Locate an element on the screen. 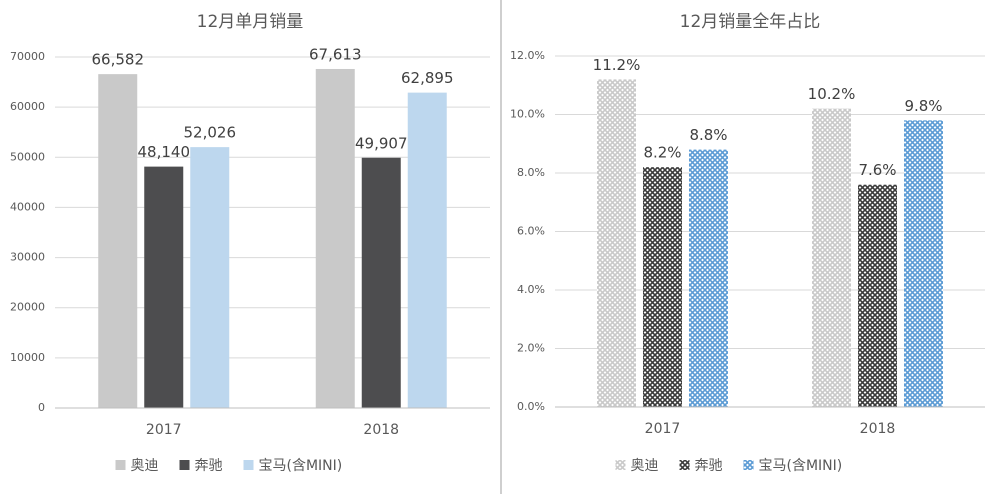  y-tick-label: 60000 is located at coordinates (27, 106).